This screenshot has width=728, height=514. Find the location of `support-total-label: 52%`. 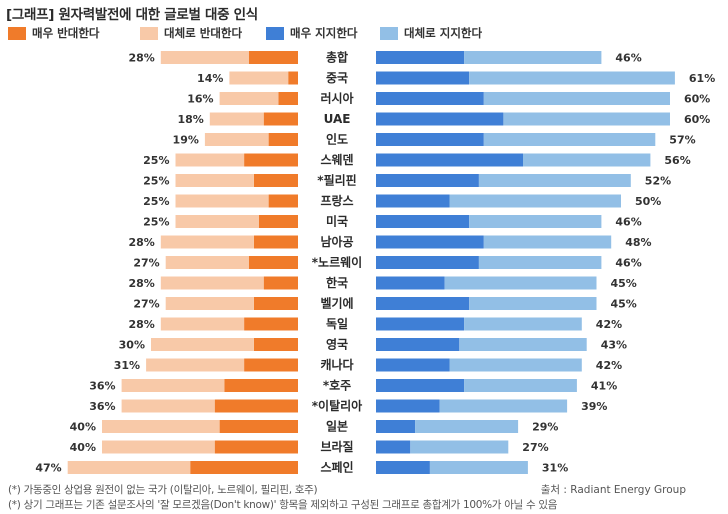

support-total-label: 52% is located at coordinates (658, 181).